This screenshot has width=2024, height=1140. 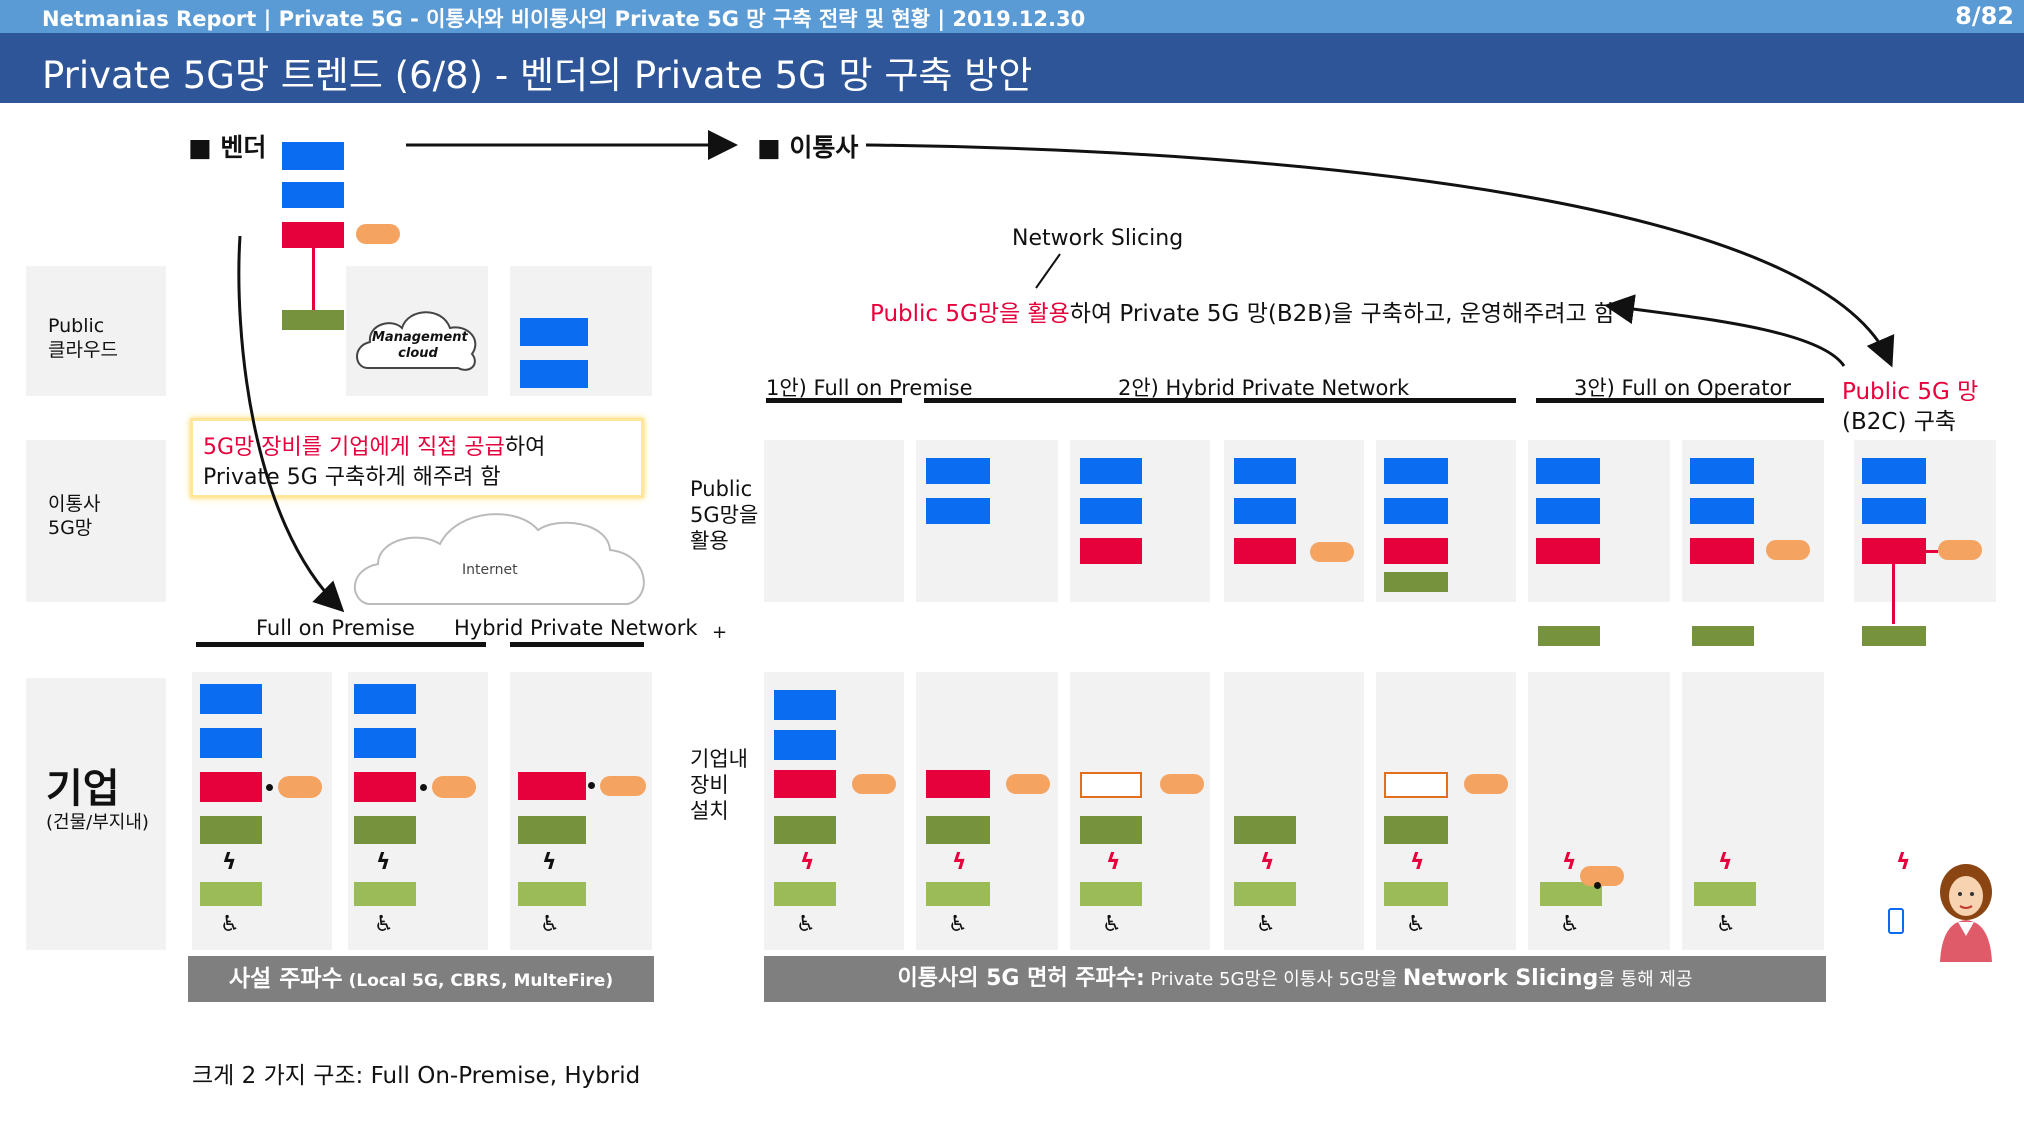 I want to click on vendor-enterprise-panel-2: ϟ ♿, so click(x=418, y=811).